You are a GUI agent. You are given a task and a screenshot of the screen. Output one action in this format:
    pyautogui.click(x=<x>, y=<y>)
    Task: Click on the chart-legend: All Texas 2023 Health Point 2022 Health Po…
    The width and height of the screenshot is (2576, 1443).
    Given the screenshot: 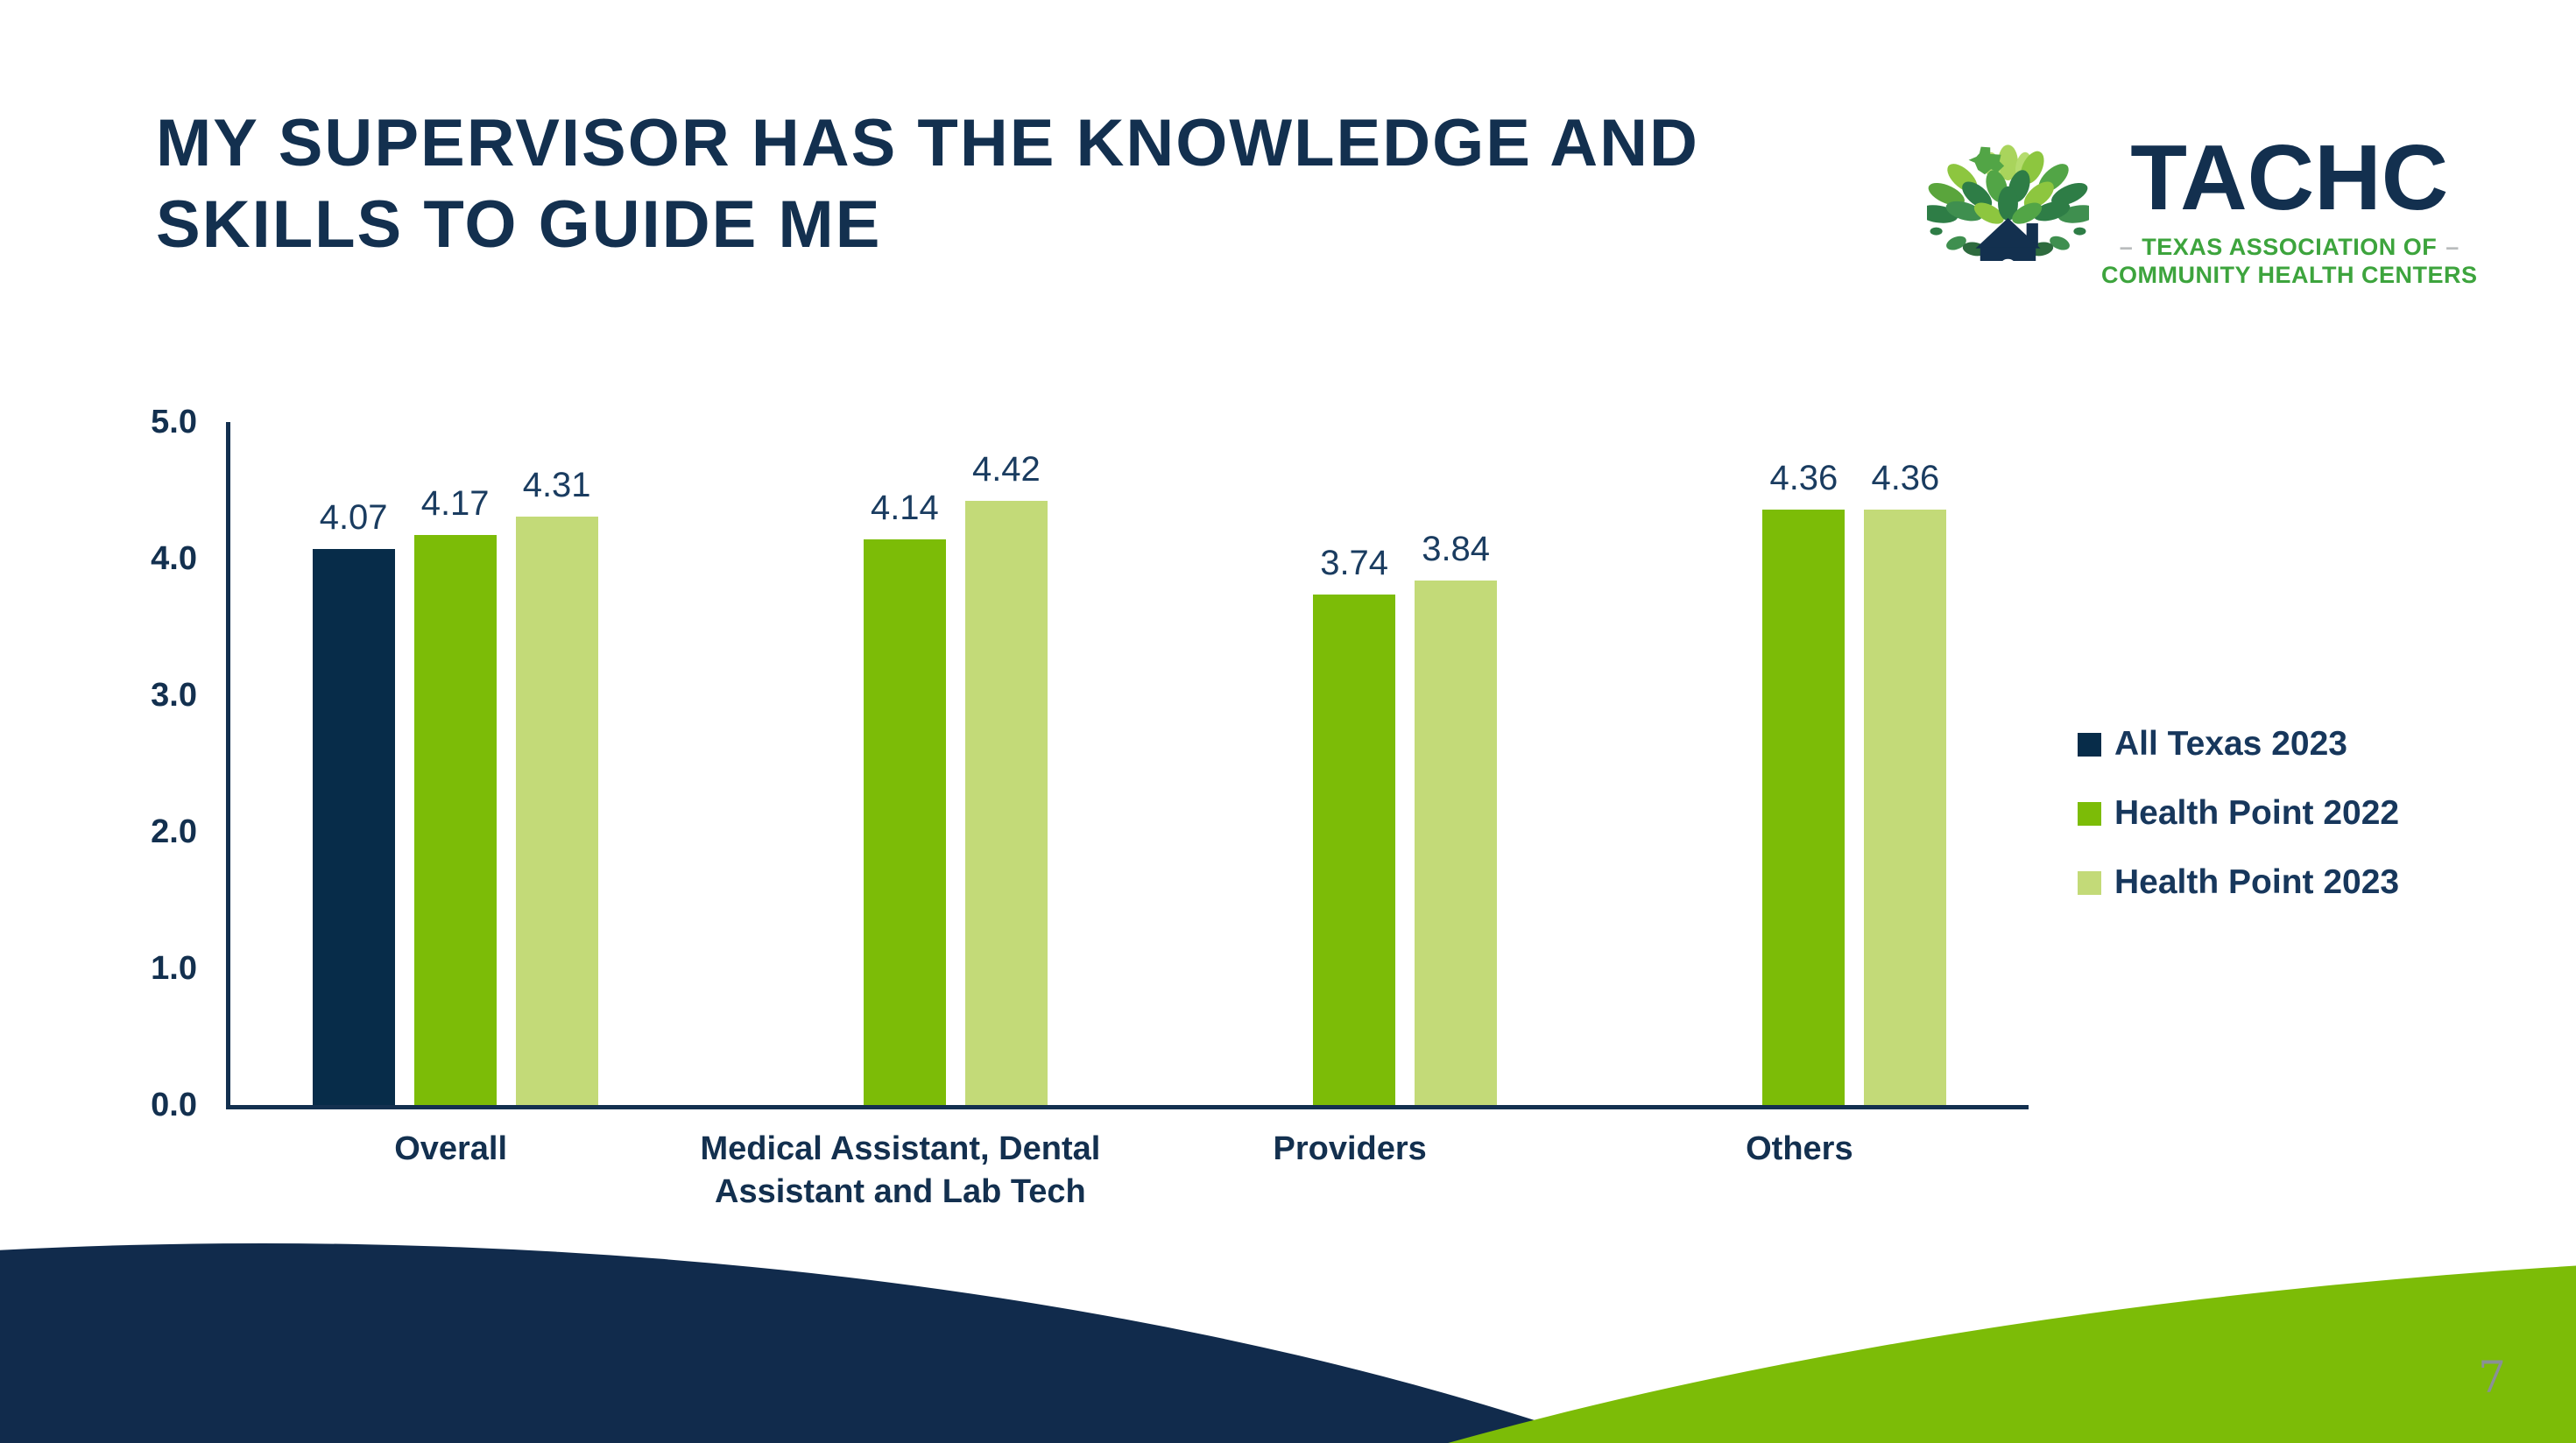 What is the action you would take?
    pyautogui.click(x=2238, y=827)
    